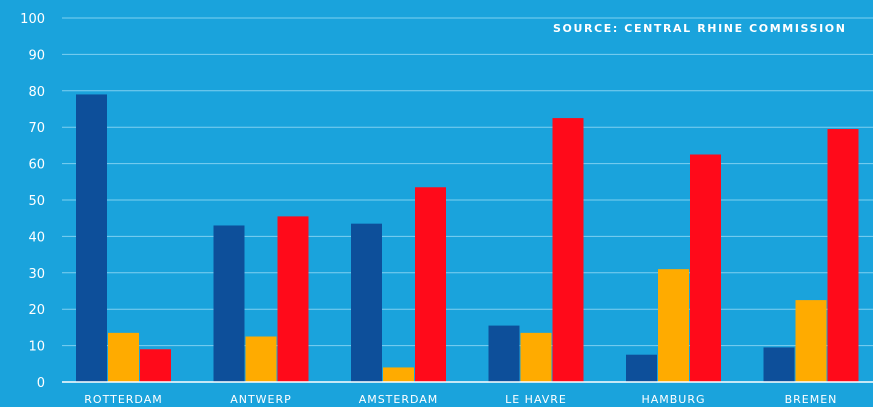  I want to click on x-tick-label: ROTTERDAM, so click(123, 399).